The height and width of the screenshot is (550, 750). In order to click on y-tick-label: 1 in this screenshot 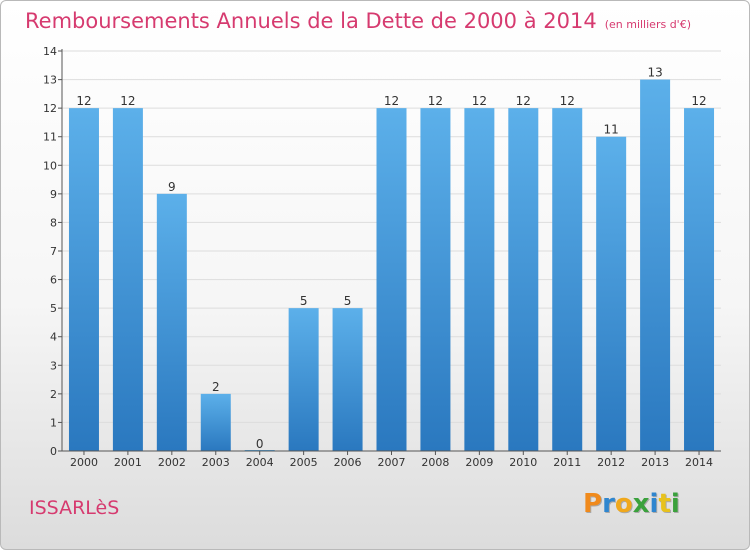, I will do `click(53, 422)`.